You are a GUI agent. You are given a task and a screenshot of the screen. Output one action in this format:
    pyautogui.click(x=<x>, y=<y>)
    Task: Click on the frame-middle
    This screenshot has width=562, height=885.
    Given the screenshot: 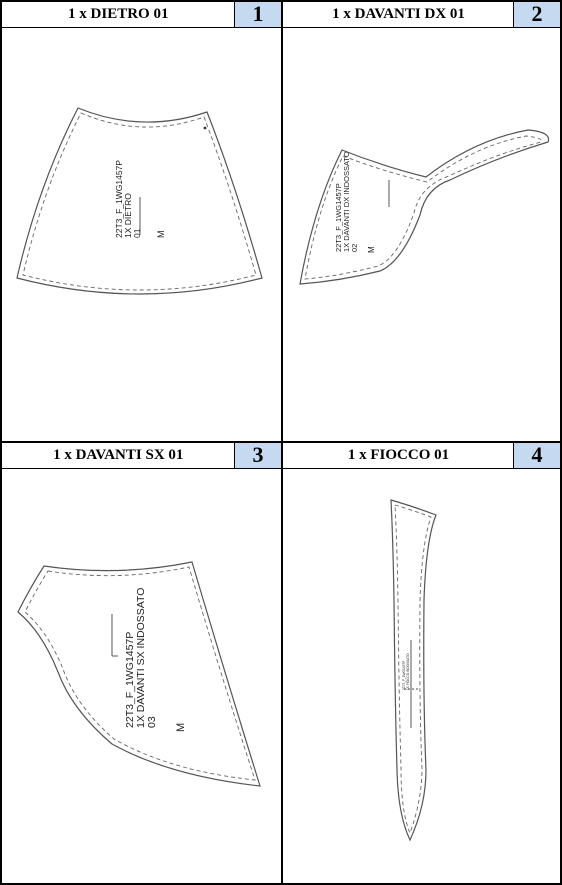 What is the action you would take?
    pyautogui.click(x=281, y=442)
    